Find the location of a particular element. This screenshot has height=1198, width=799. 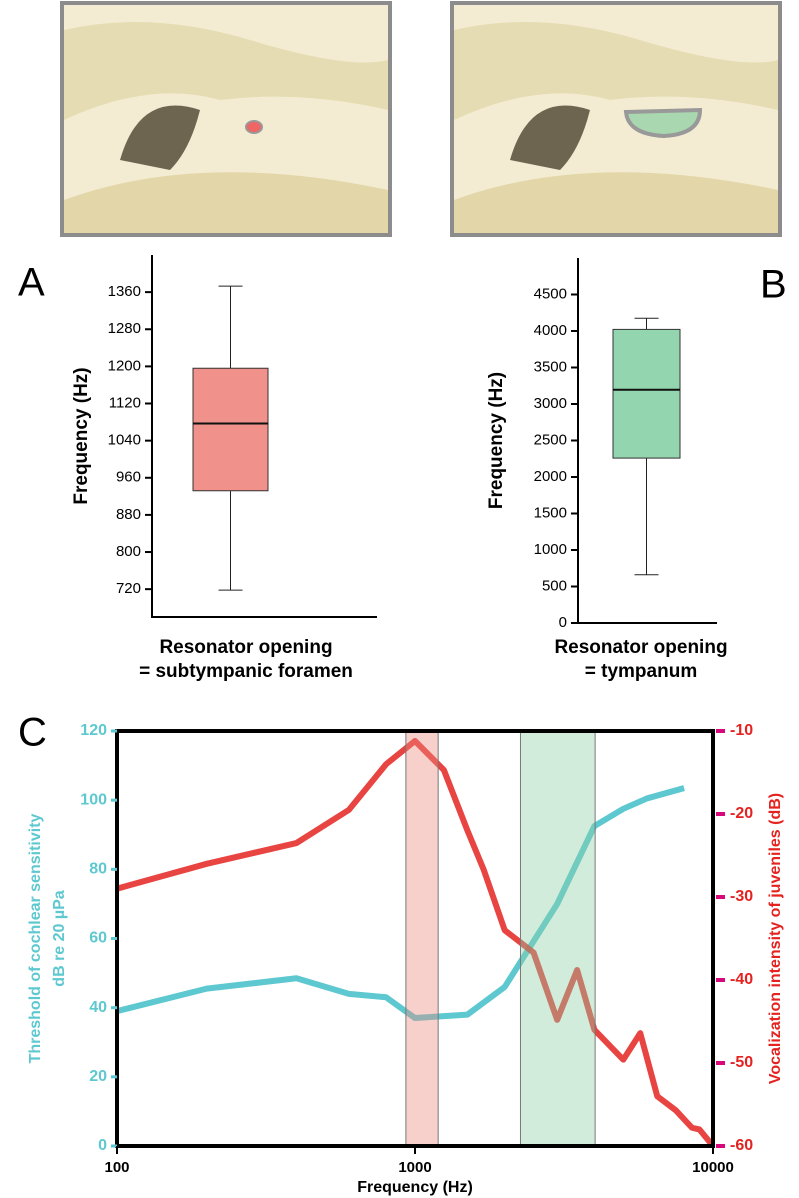

y-axis-label: dB re 20 µPa is located at coordinates (59, 938).